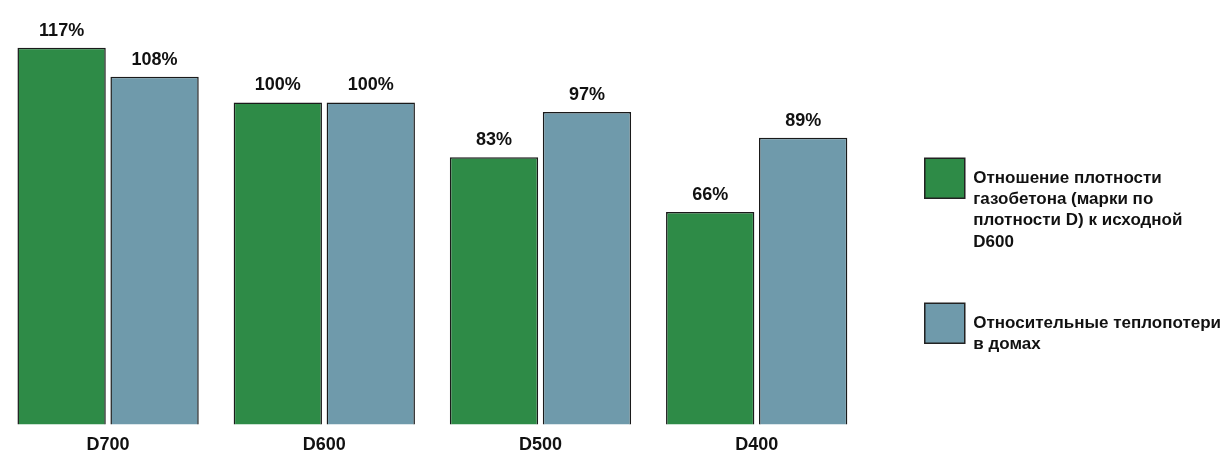 The width and height of the screenshot is (1231, 470). Describe the element at coordinates (710, 193) in the screenshot. I see `data-label: 66%` at that location.